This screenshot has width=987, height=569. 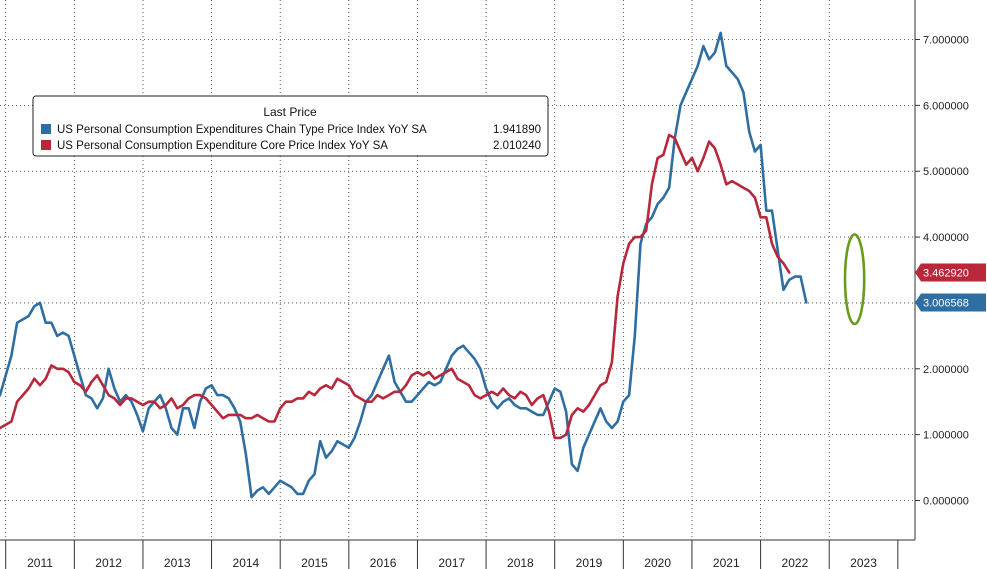 I want to click on legend-swatch-core-pce, so click(x=46, y=145).